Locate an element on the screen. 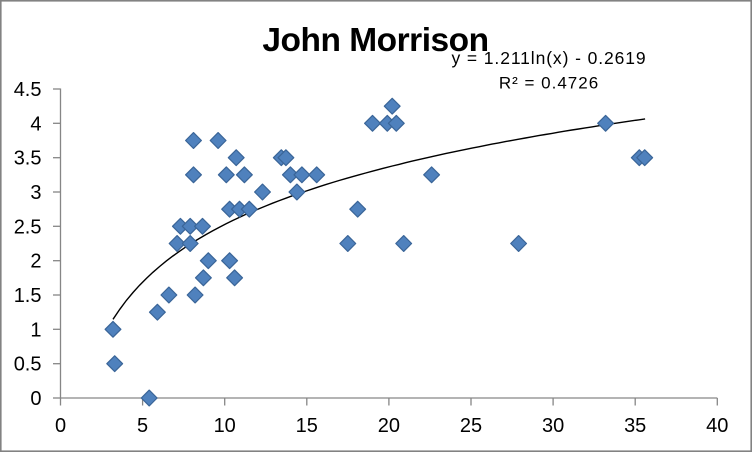 This screenshot has height=452, width=752. svg-text: 5 is located at coordinates (142, 426).